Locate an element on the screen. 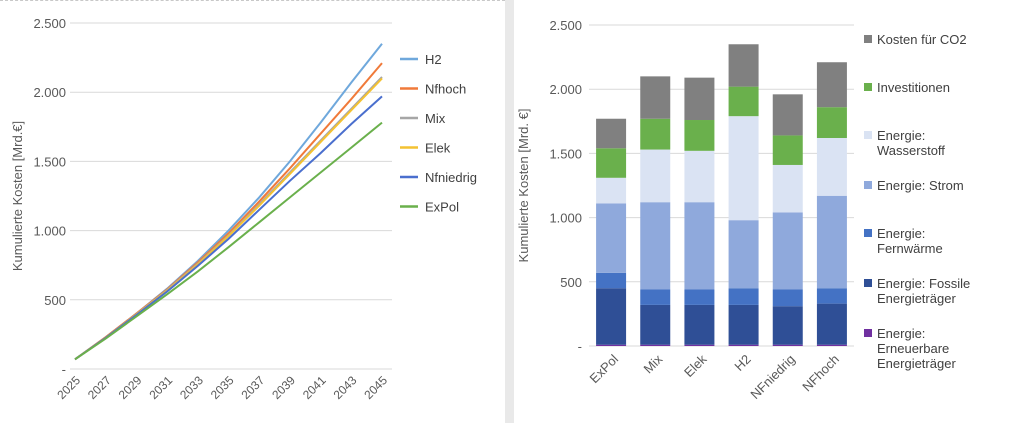  x-tick-label: H2 is located at coordinates (742, 363).